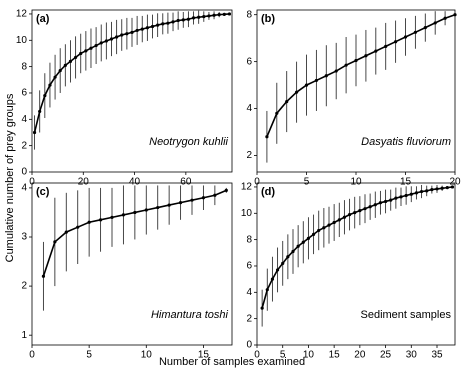 The width and height of the screenshot is (474, 372). I want to click on panel-label: (b), so click(268, 19).